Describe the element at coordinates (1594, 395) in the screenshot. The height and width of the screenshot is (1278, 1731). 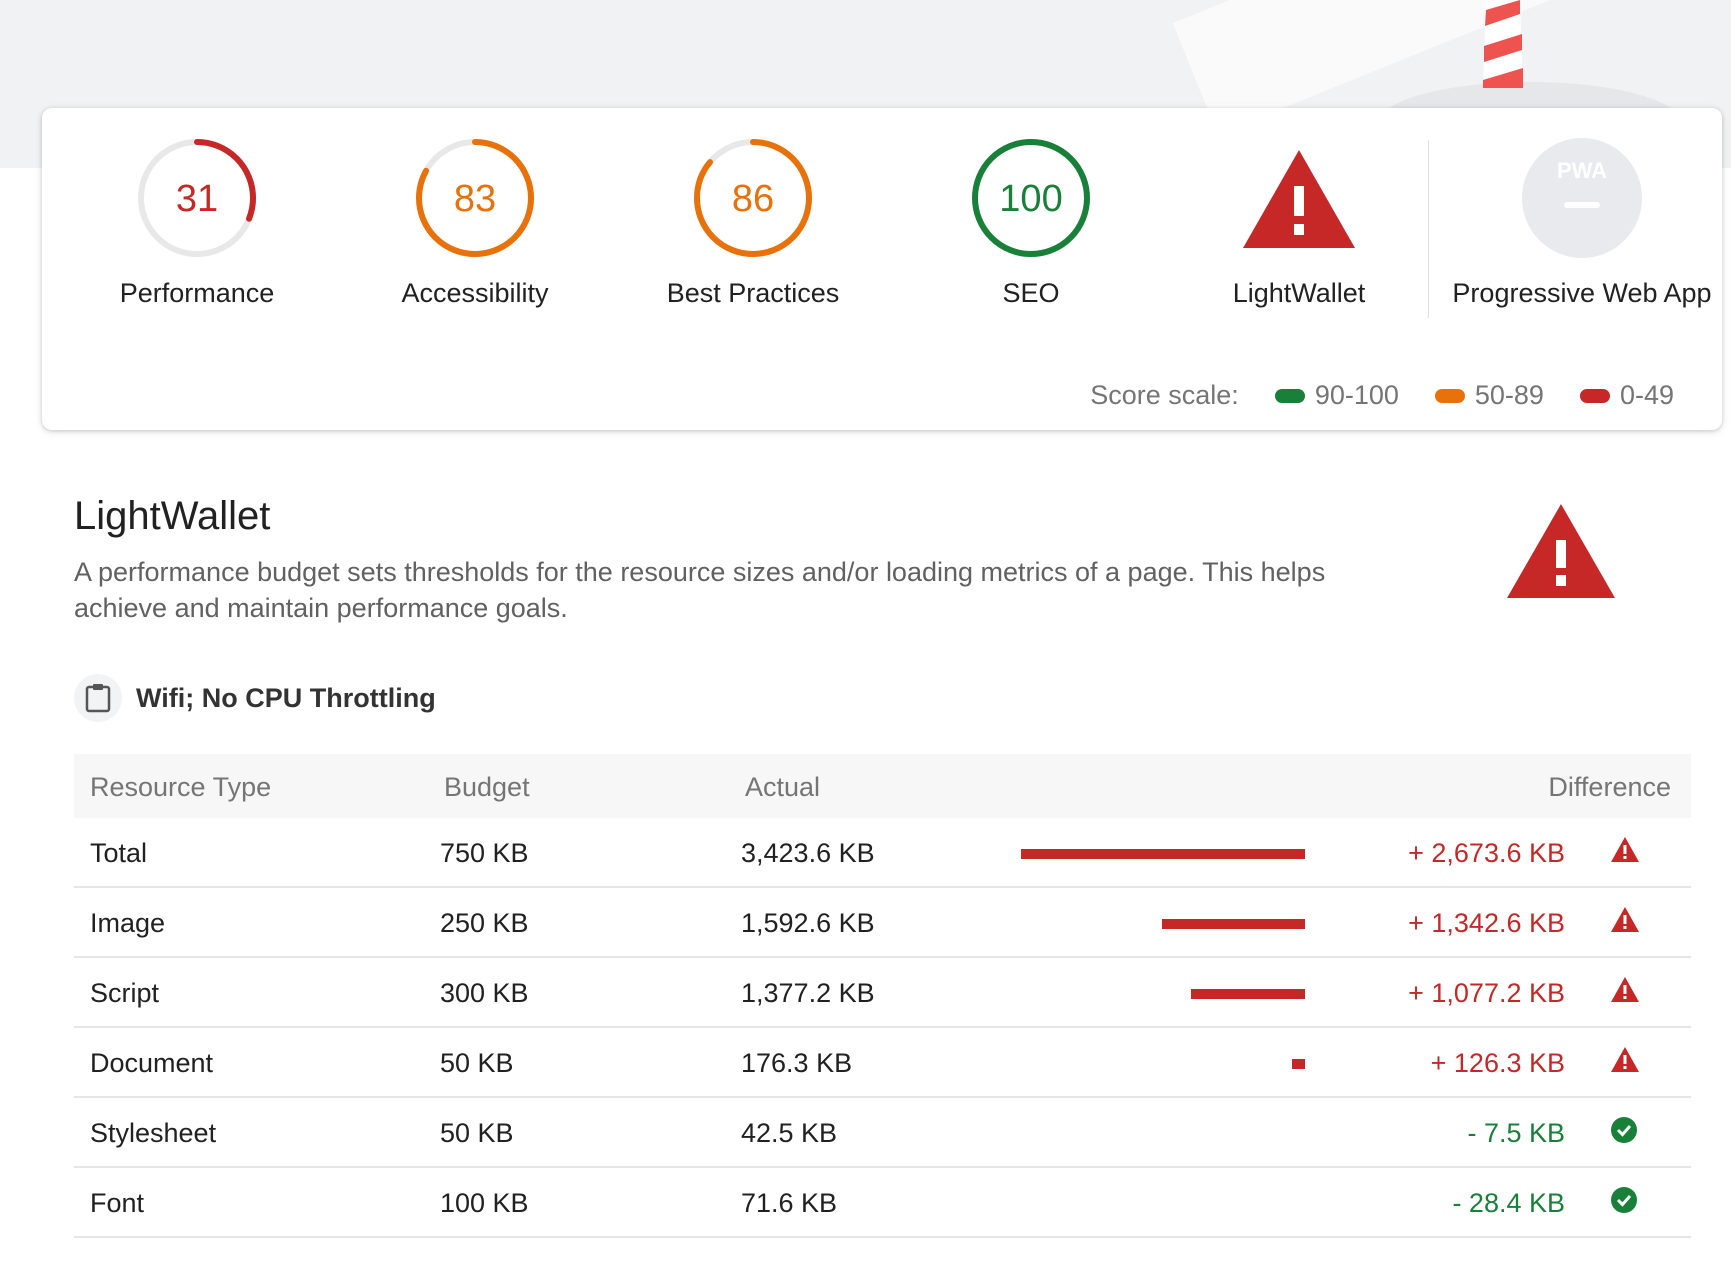
I see `fail-pill-icon` at that location.